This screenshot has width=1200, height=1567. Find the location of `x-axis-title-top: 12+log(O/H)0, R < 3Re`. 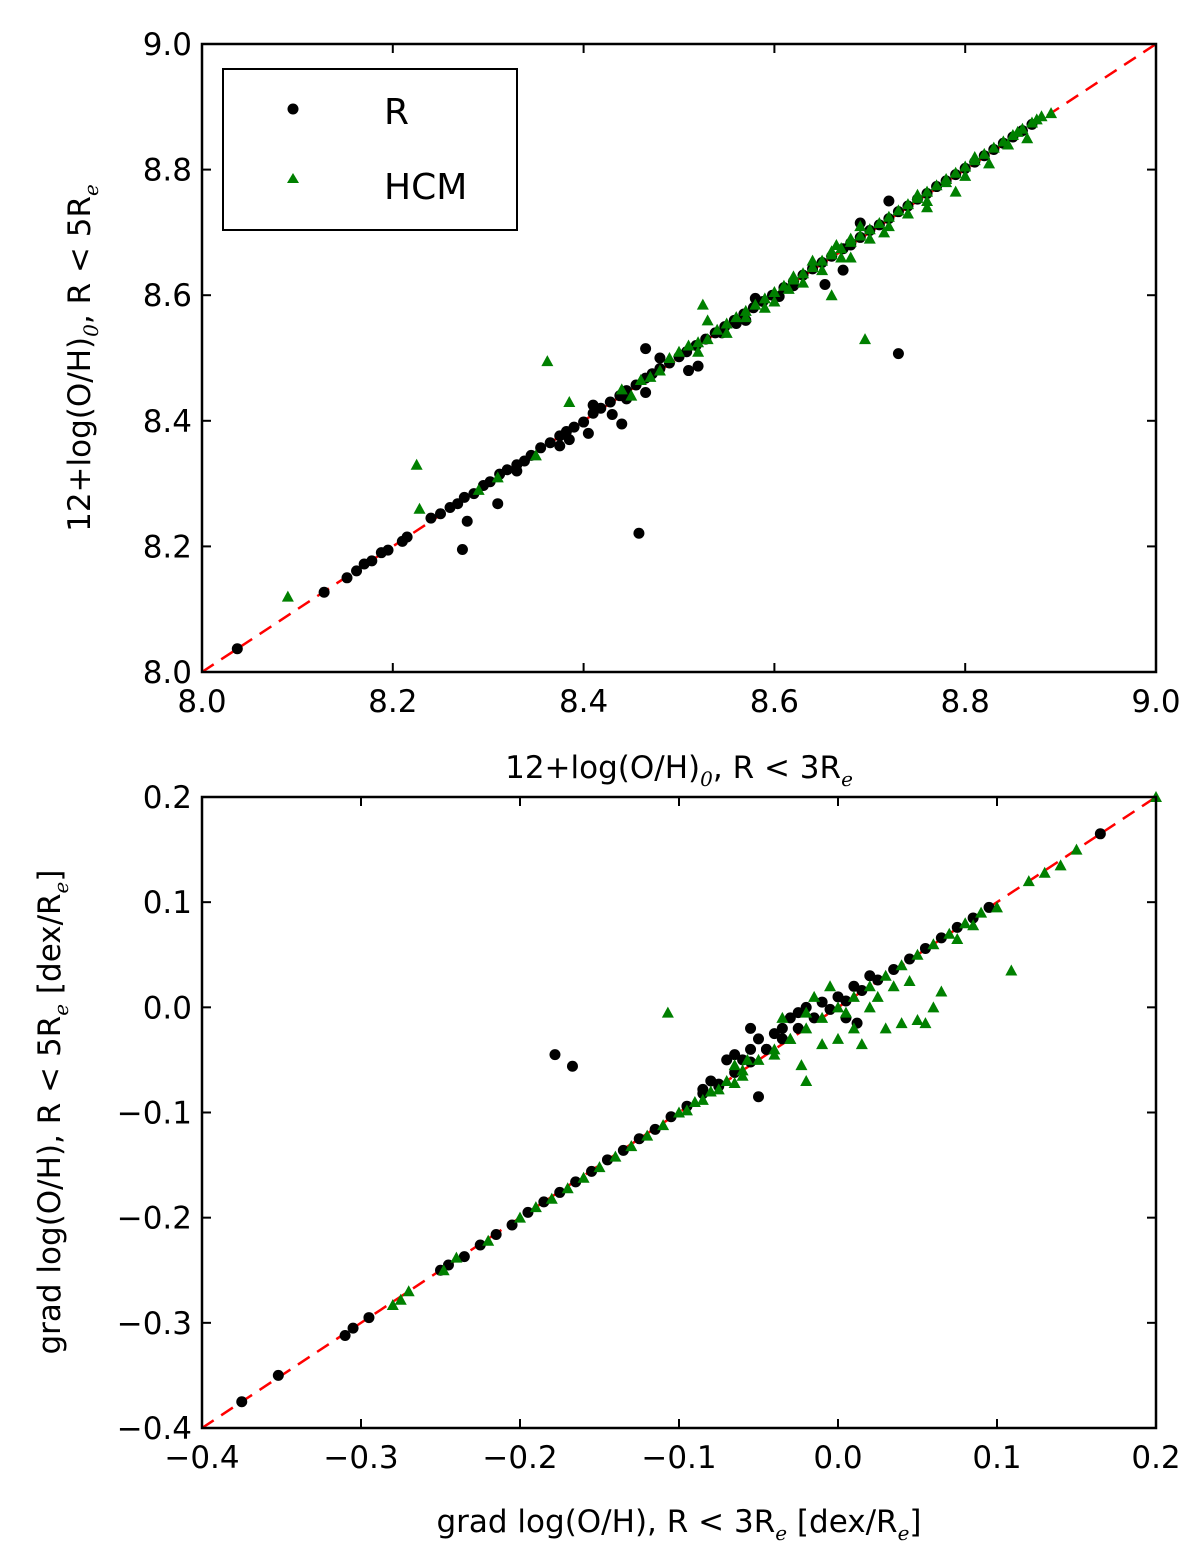

x-axis-title-top: 12+log(O/H)0, R < 3Re is located at coordinates (679, 770).